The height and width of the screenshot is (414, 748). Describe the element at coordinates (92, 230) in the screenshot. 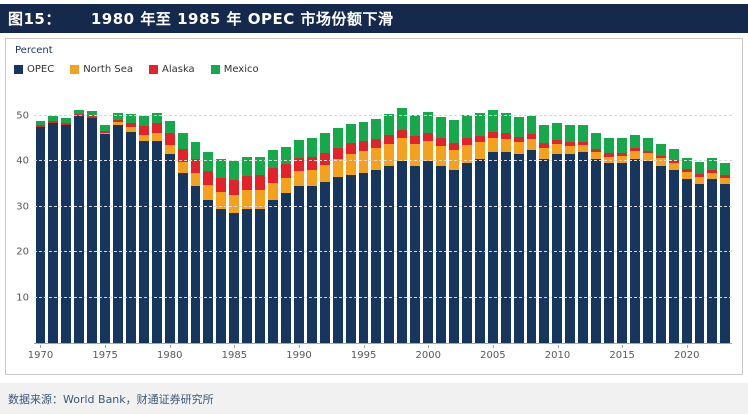

I see `bar-segment-1974-opec` at that location.